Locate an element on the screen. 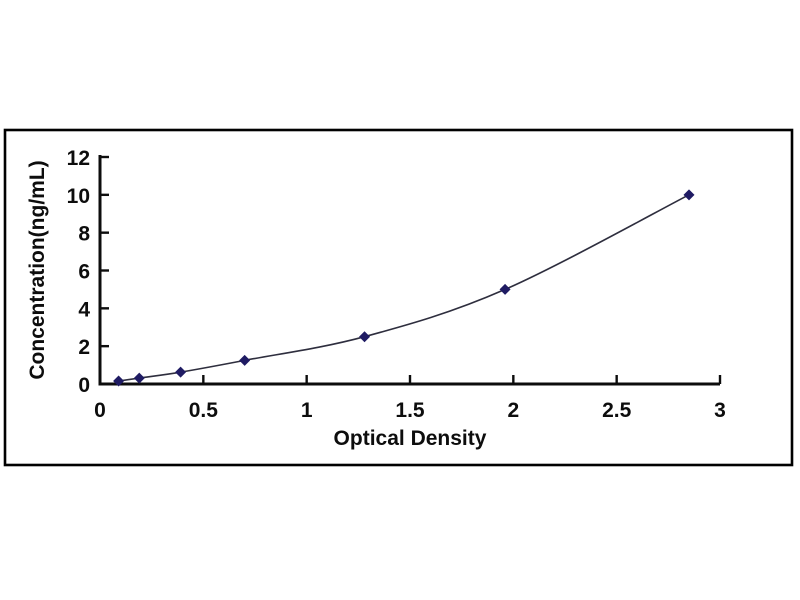 The image size is (800, 600). x-tick-label: 2 is located at coordinates (513, 410).